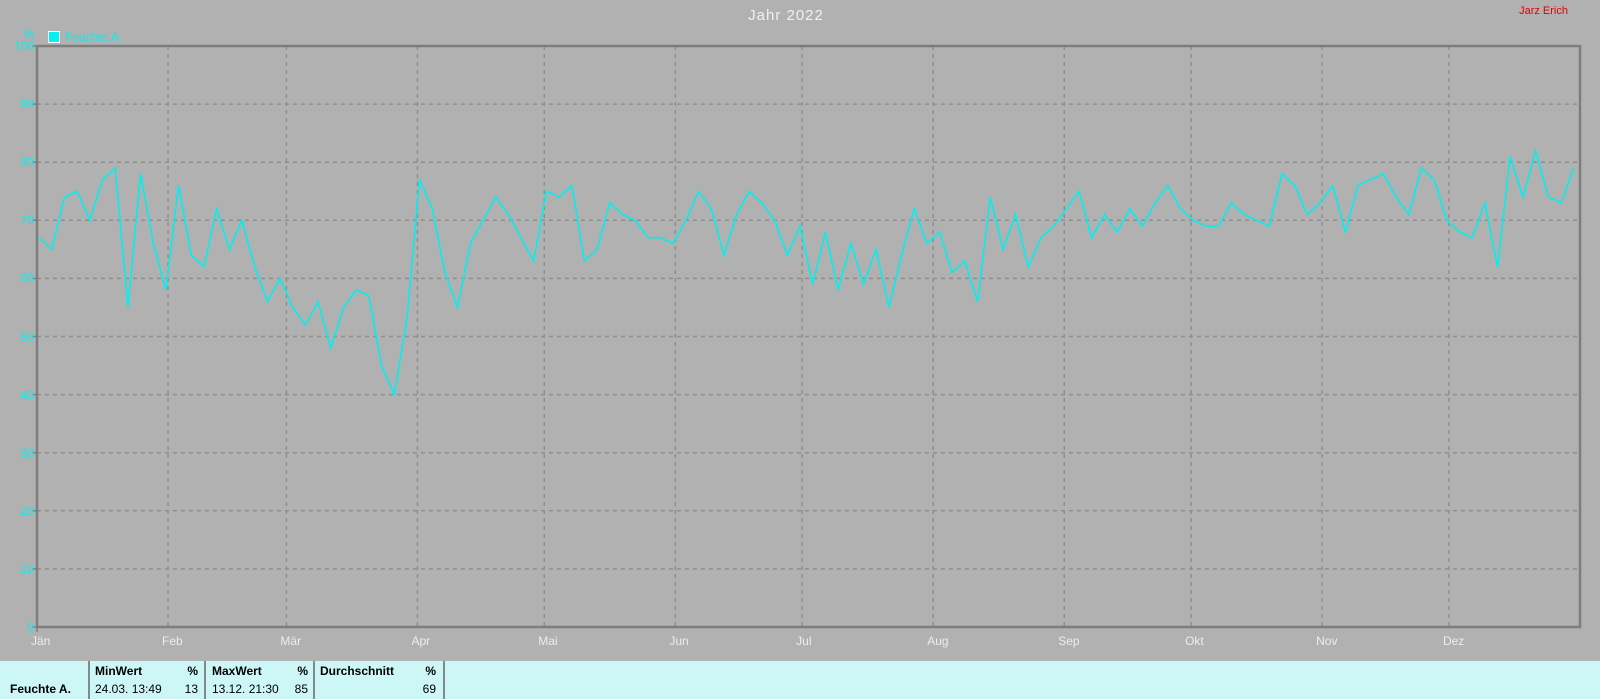 Image resolution: width=1600 pixels, height=699 pixels. I want to click on min-value: 13, so click(191, 689).